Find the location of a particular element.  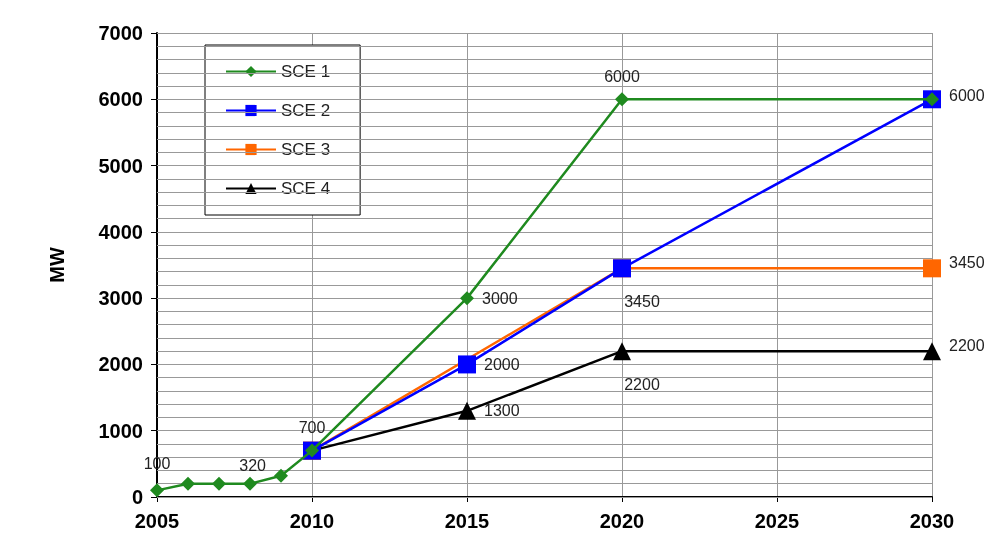

data-label: 2000 is located at coordinates (502, 364).